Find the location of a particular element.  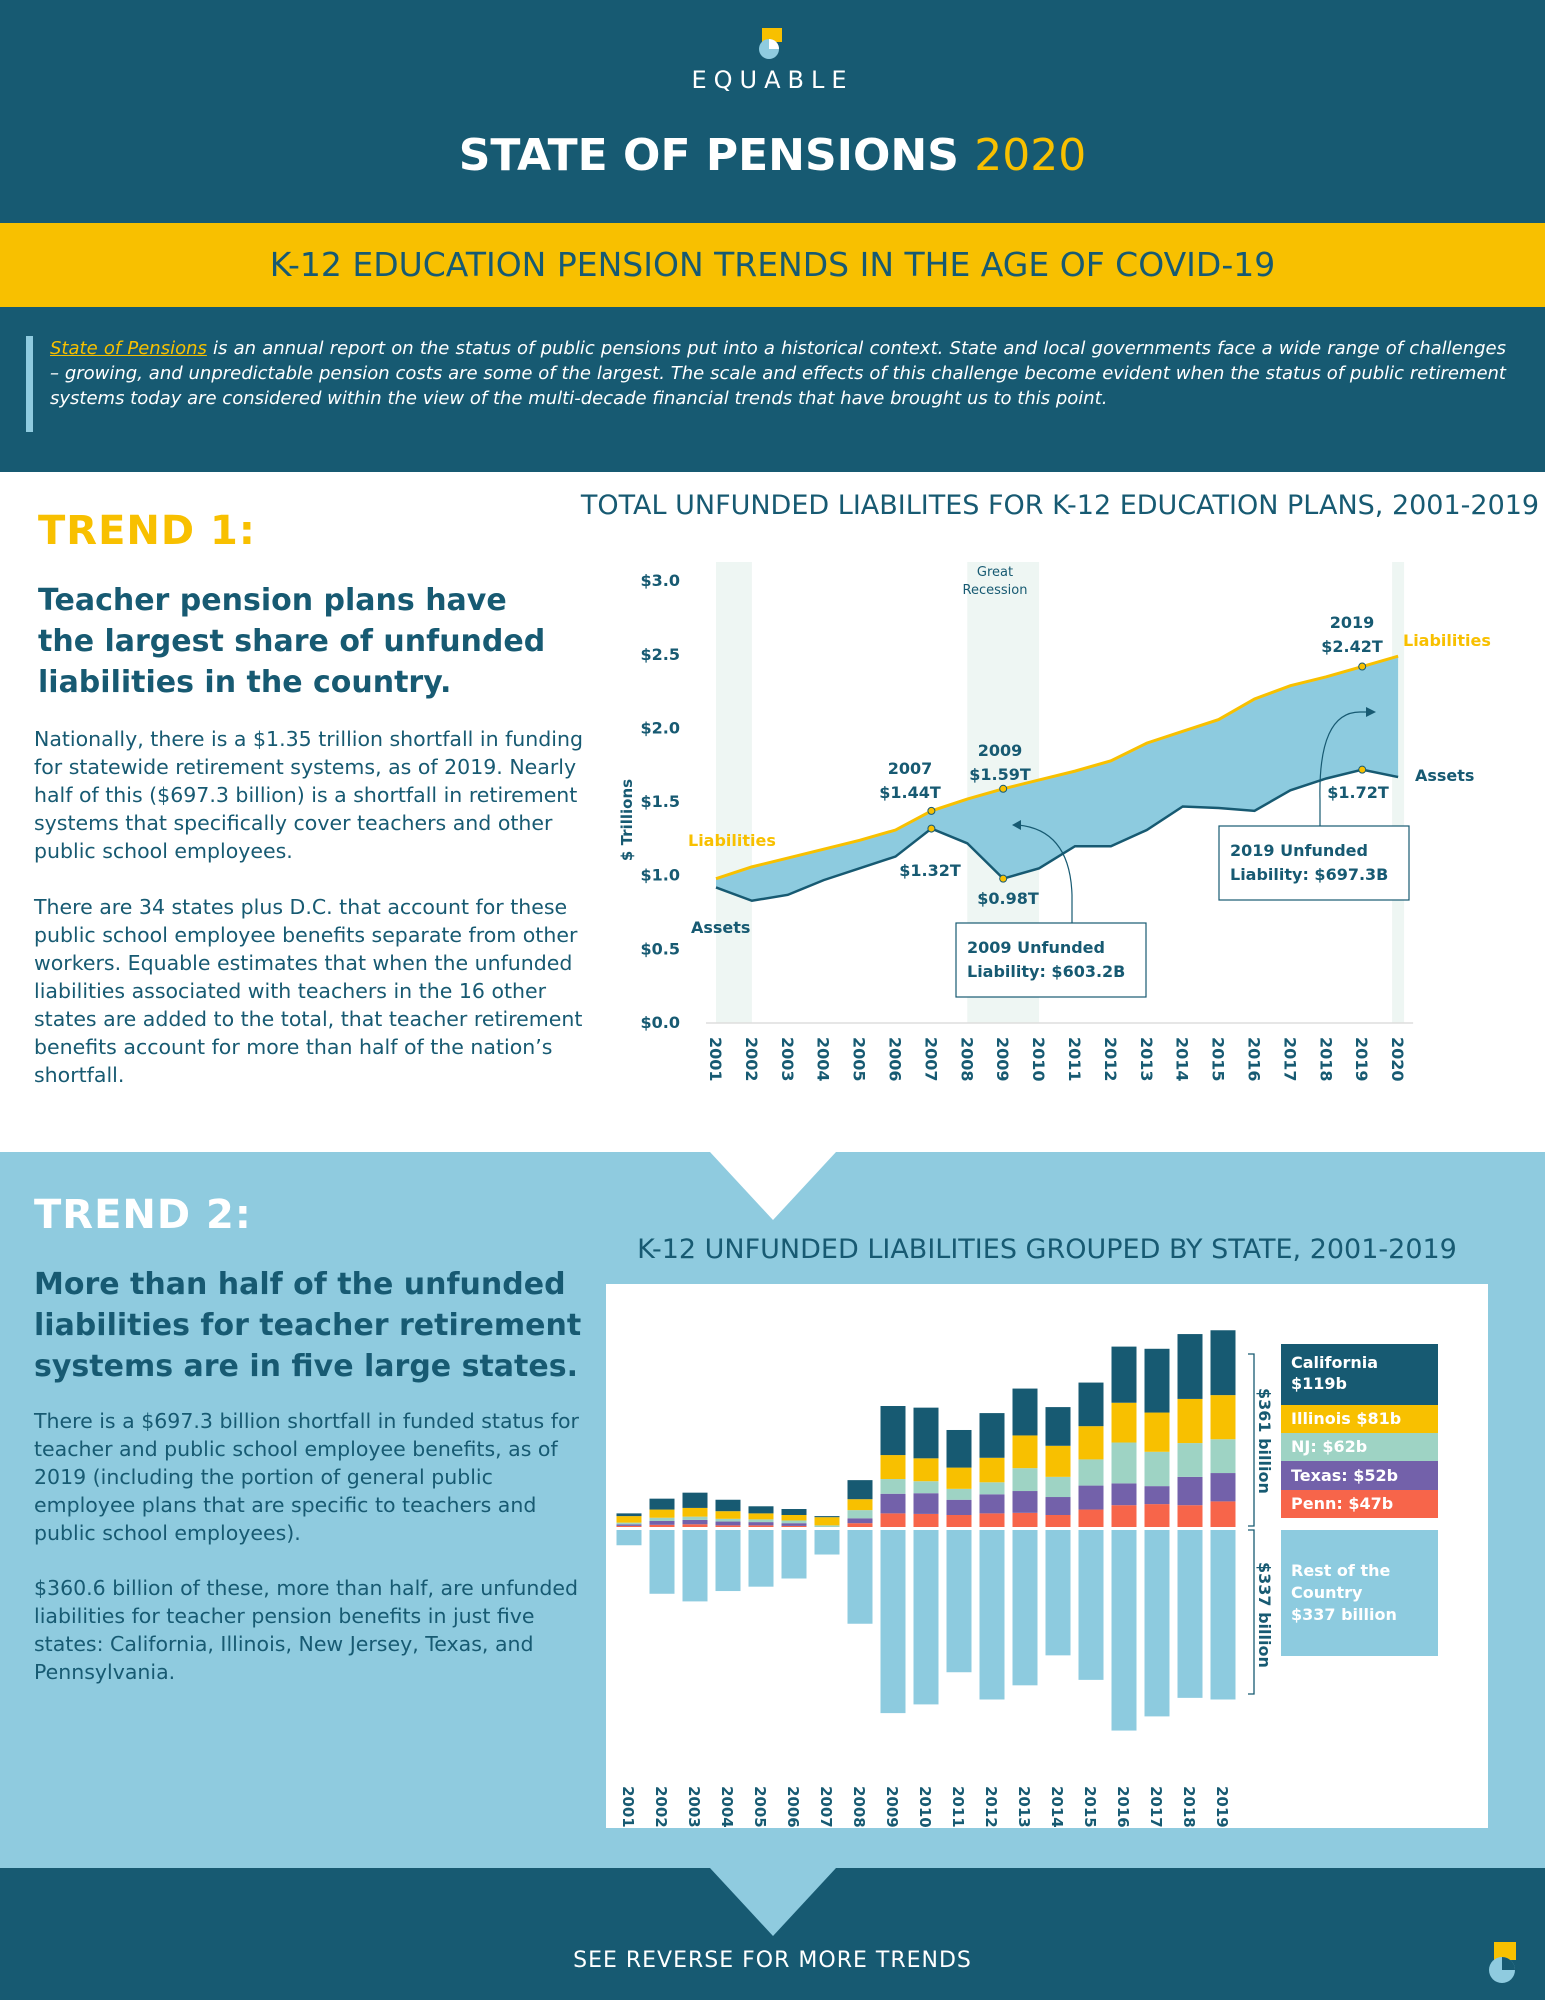

brand-name: EQUABLE is located at coordinates (772, 80).